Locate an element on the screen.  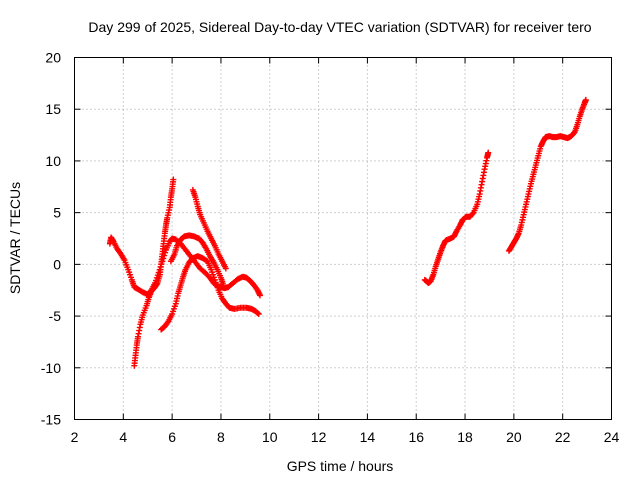
x-tick-label: 16 is located at coordinates (416, 437).